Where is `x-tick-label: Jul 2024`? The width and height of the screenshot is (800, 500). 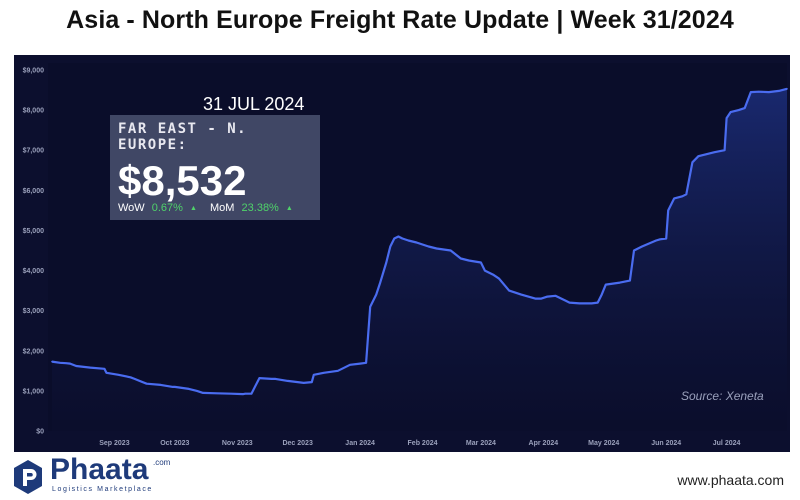
x-tick-label: Jul 2024 is located at coordinates (727, 443).